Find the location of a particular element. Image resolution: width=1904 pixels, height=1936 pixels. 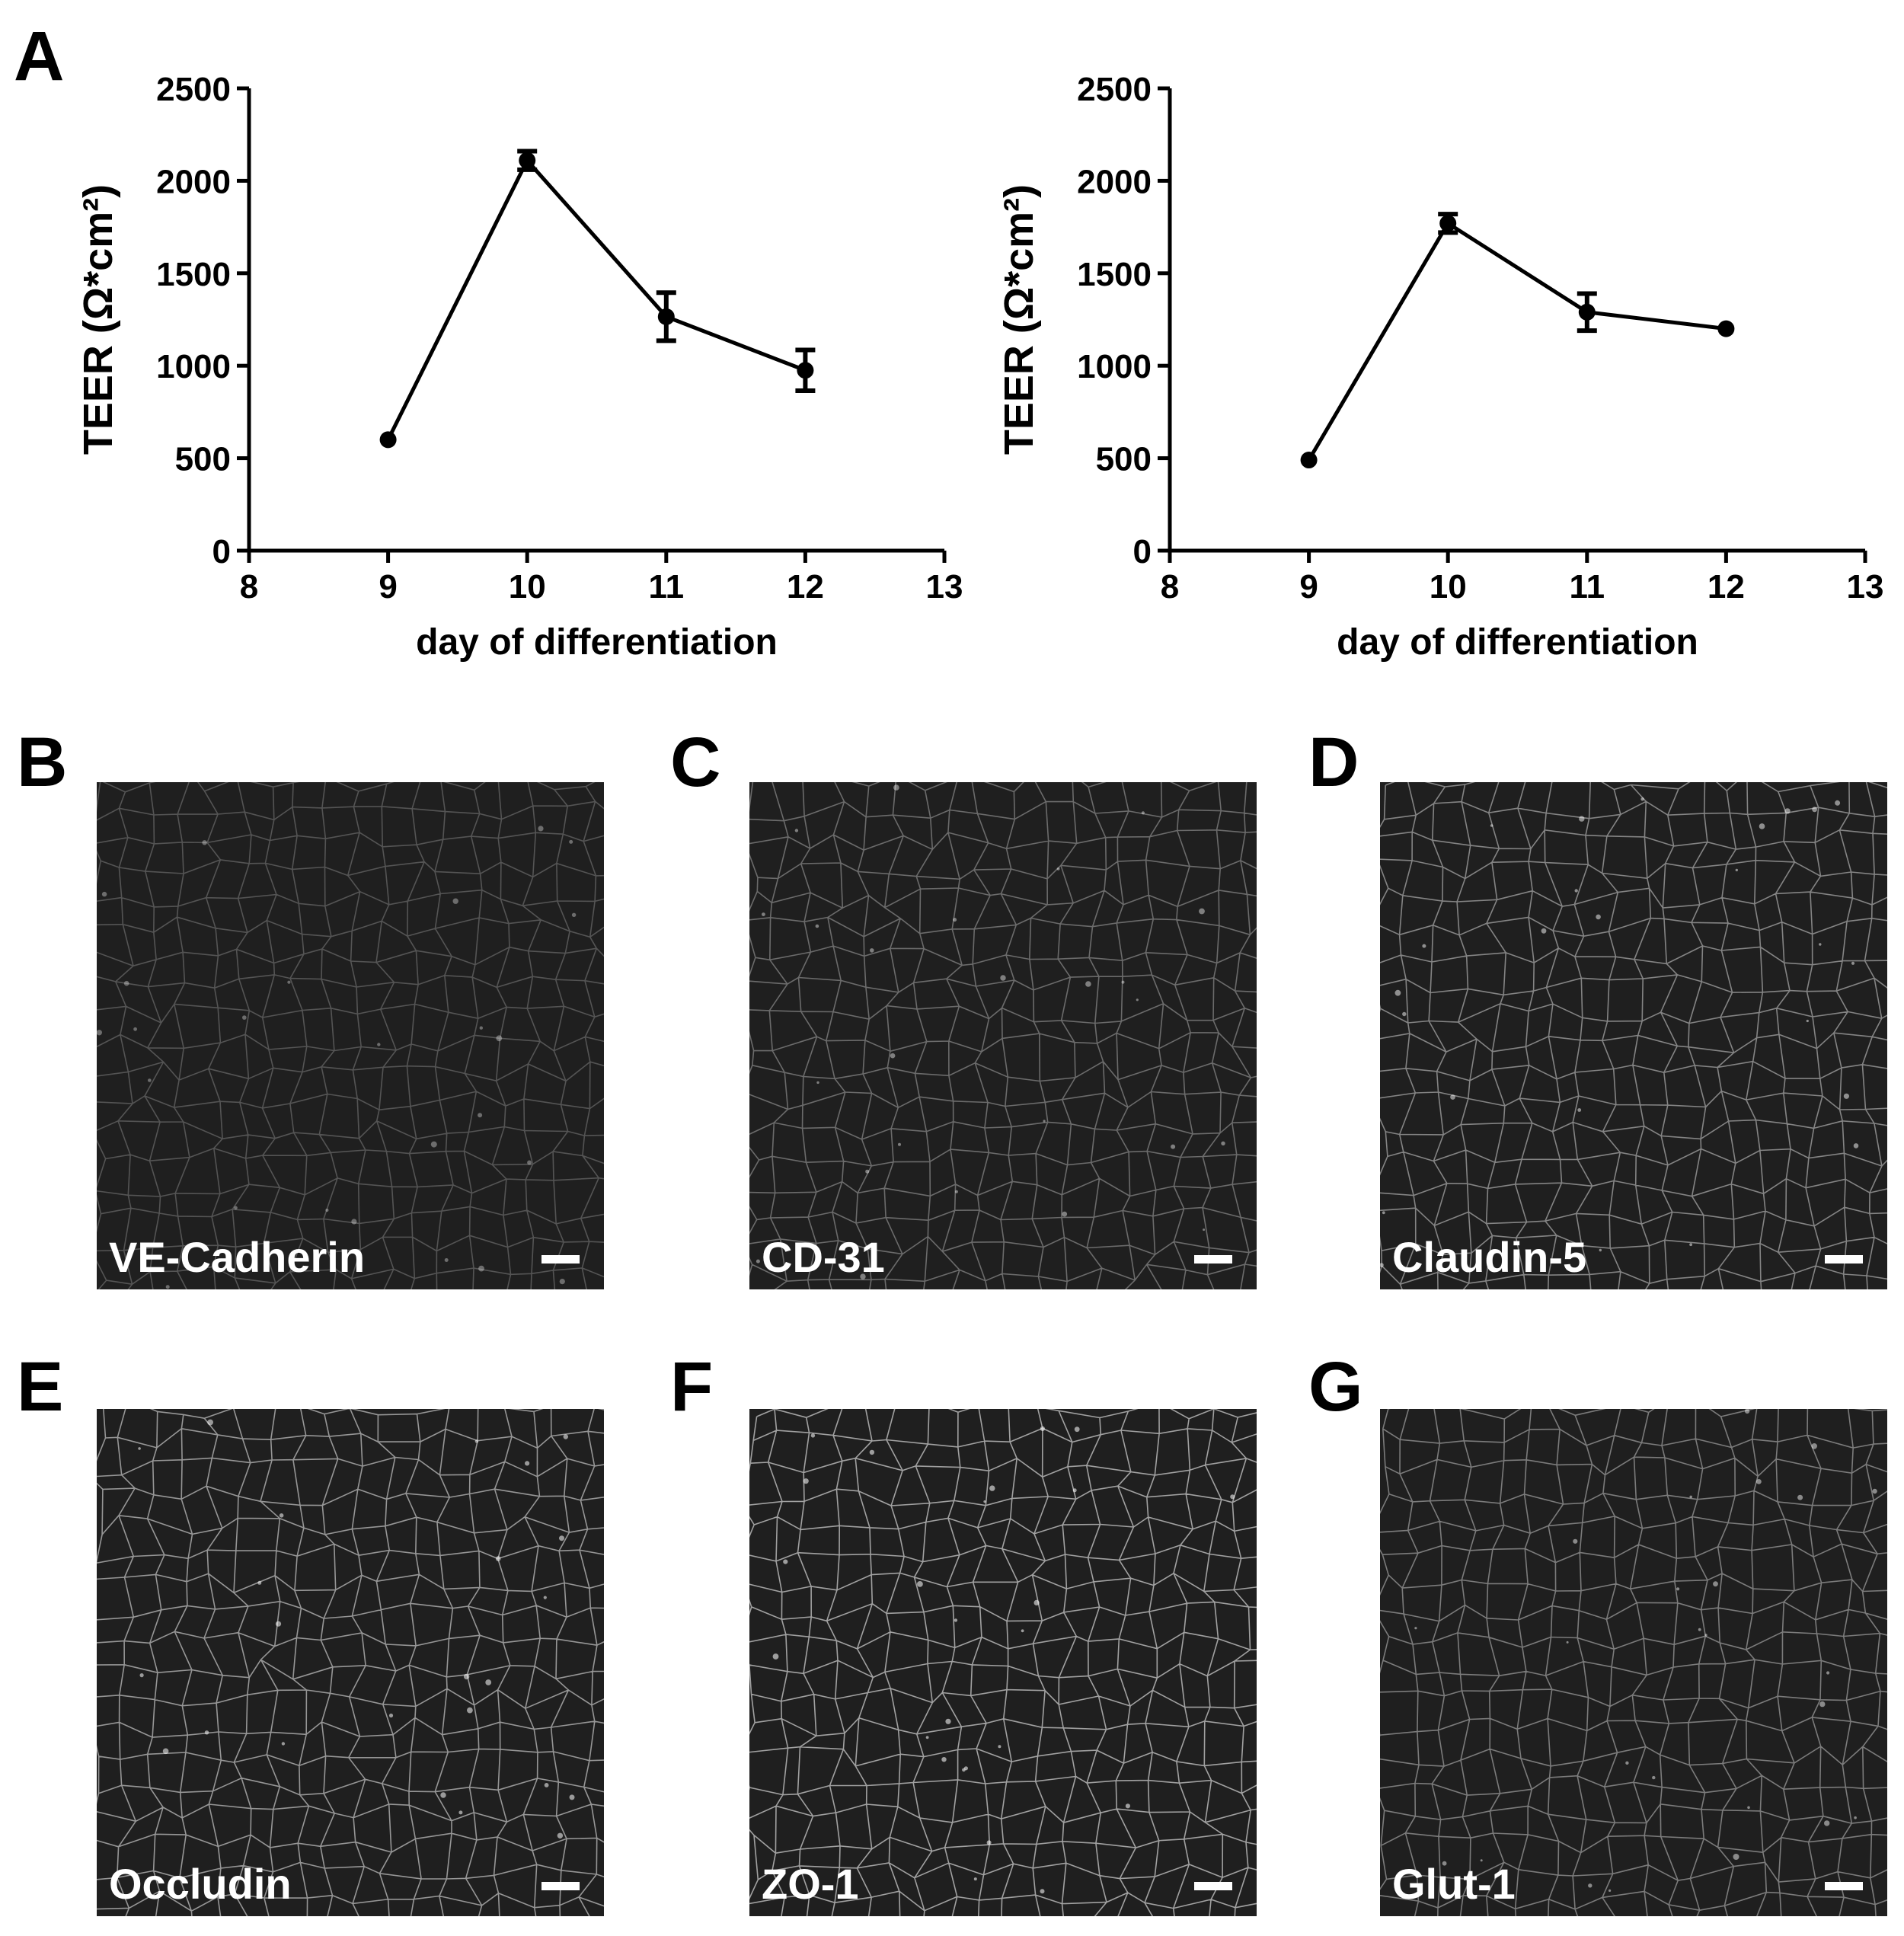

micrograph-label: ZO-1 is located at coordinates (810, 1884).